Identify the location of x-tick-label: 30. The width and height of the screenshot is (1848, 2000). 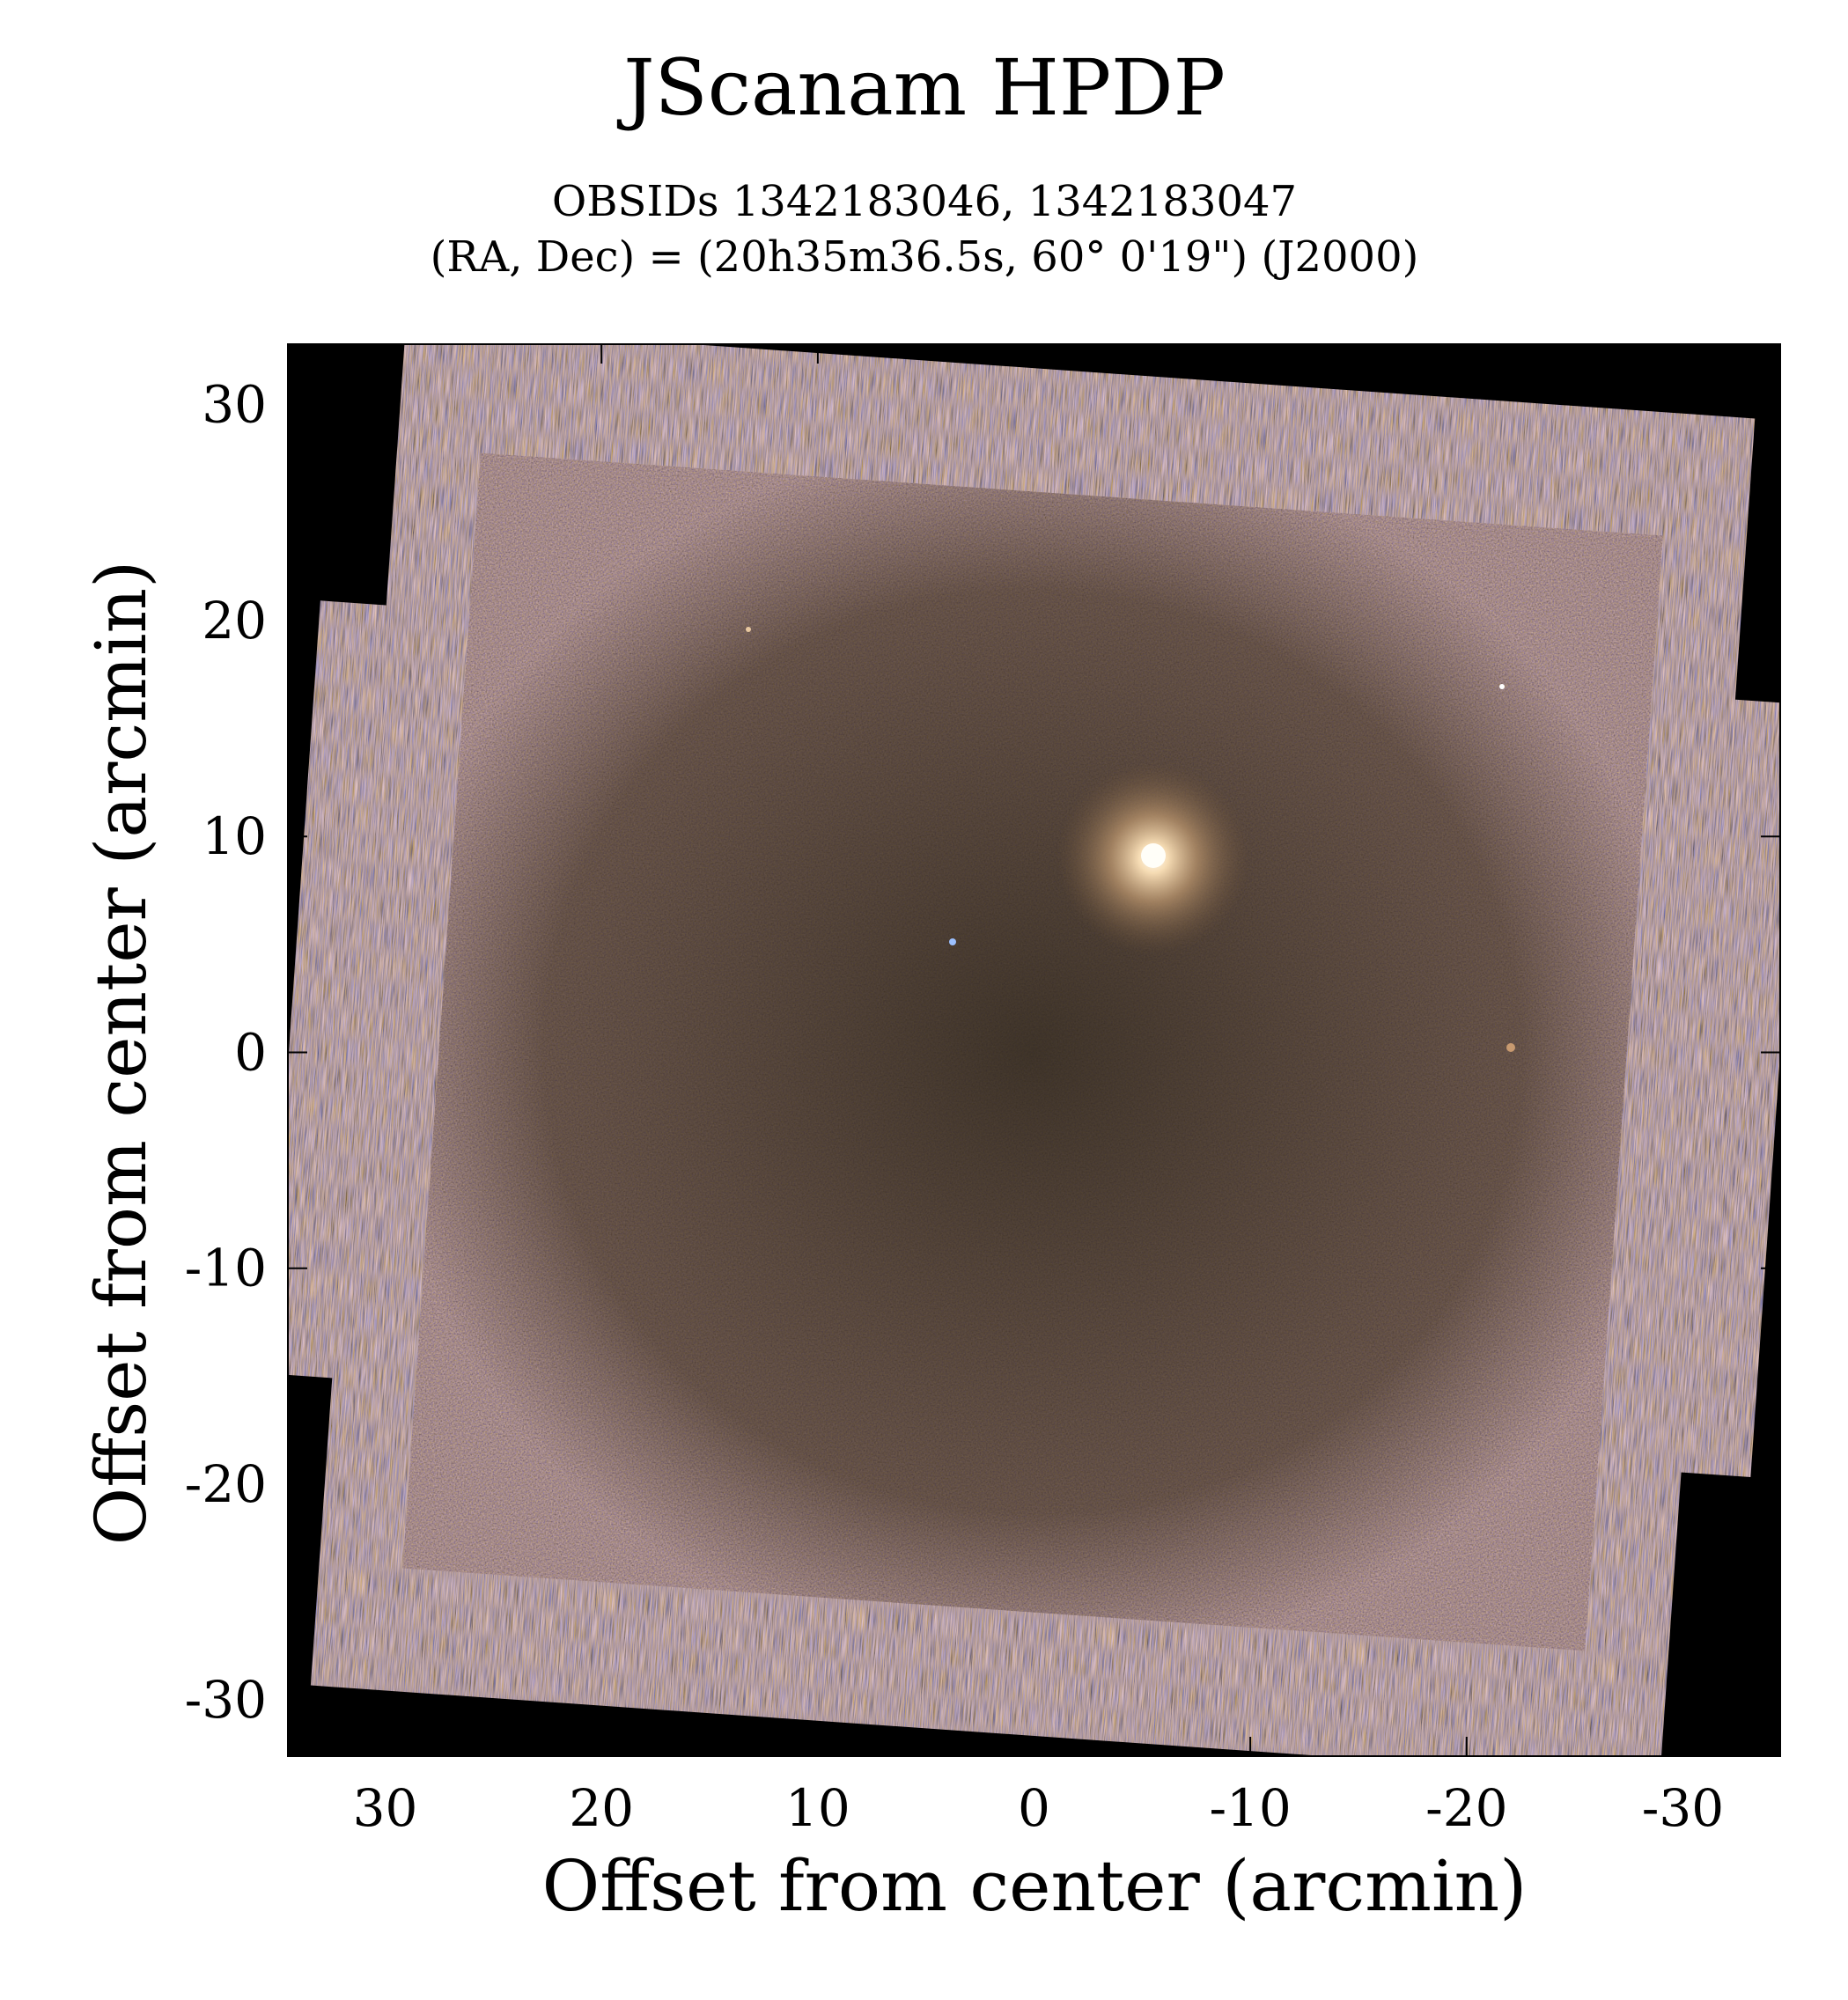
(385, 1808).